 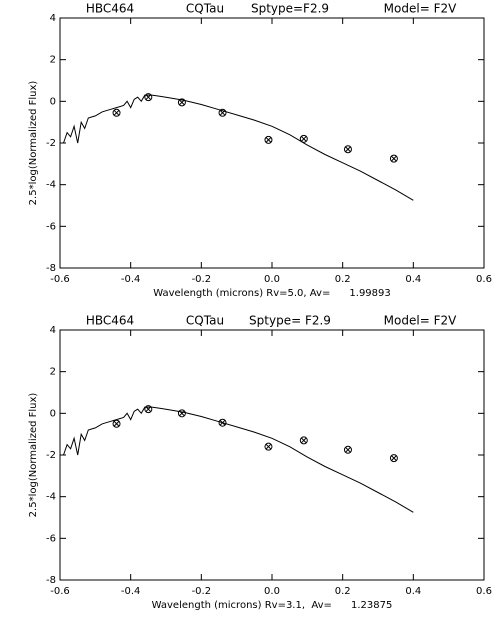 I want to click on x-axis-label: Wavelength (microns) Rv=5.0, Av= 1.99893, so click(x=272, y=293).